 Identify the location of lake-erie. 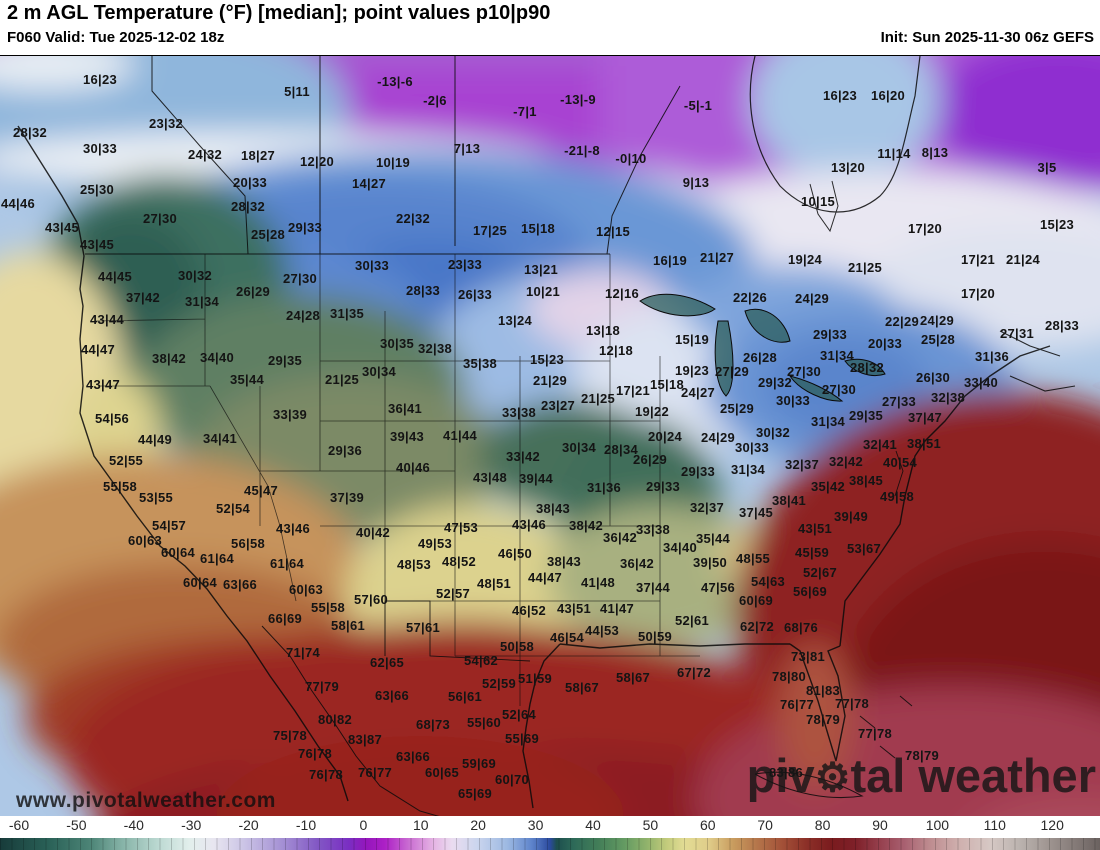
(816, 388).